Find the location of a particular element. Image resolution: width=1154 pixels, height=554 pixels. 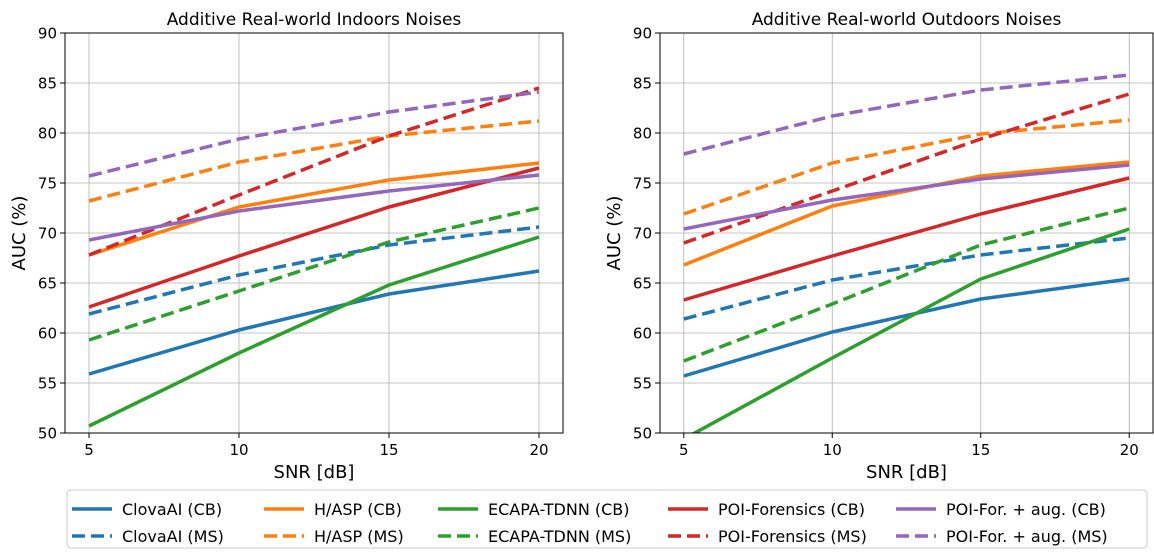

legend-entry-clovaai-ms: ClovaAI (MS) is located at coordinates (148, 536).